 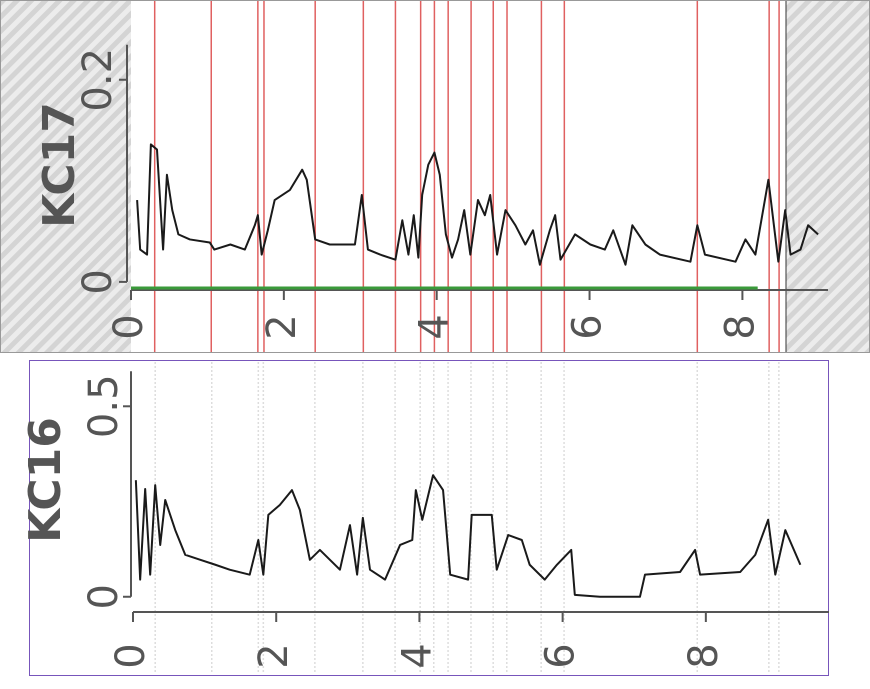 I want to click on hatch-left, so click(x=66, y=176).